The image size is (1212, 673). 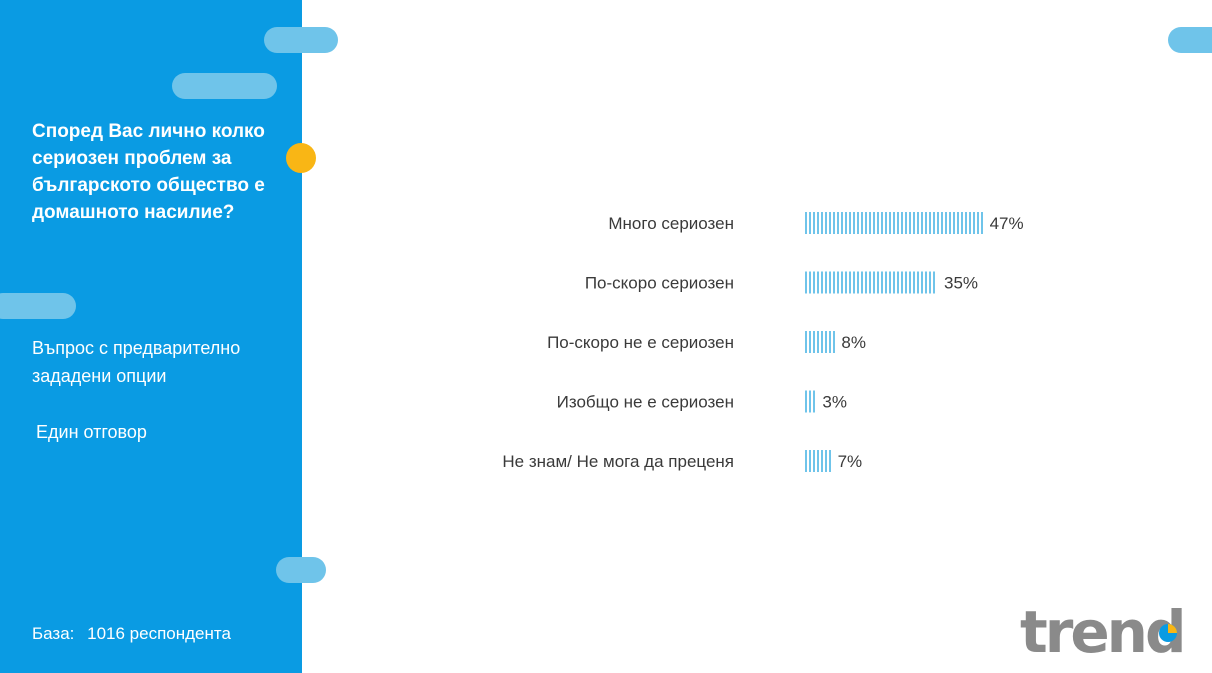 I want to click on base-value: 1016 респондента, so click(x=159, y=633).